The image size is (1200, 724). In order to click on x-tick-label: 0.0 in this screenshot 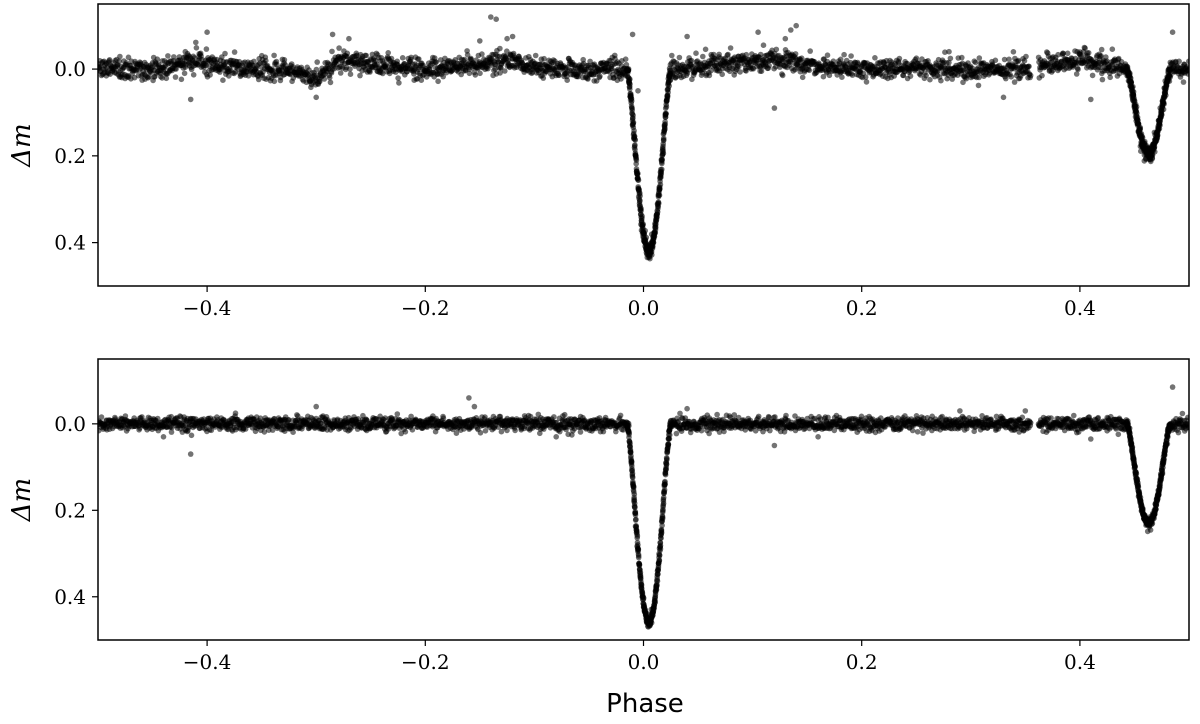, I will do `click(644, 308)`.